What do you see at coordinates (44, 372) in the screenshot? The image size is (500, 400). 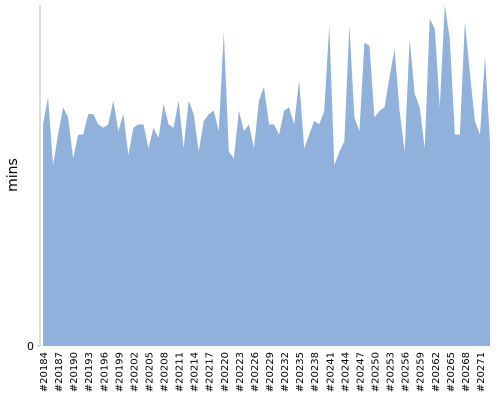 I see `x-tick-label: #20184` at bounding box center [44, 372].